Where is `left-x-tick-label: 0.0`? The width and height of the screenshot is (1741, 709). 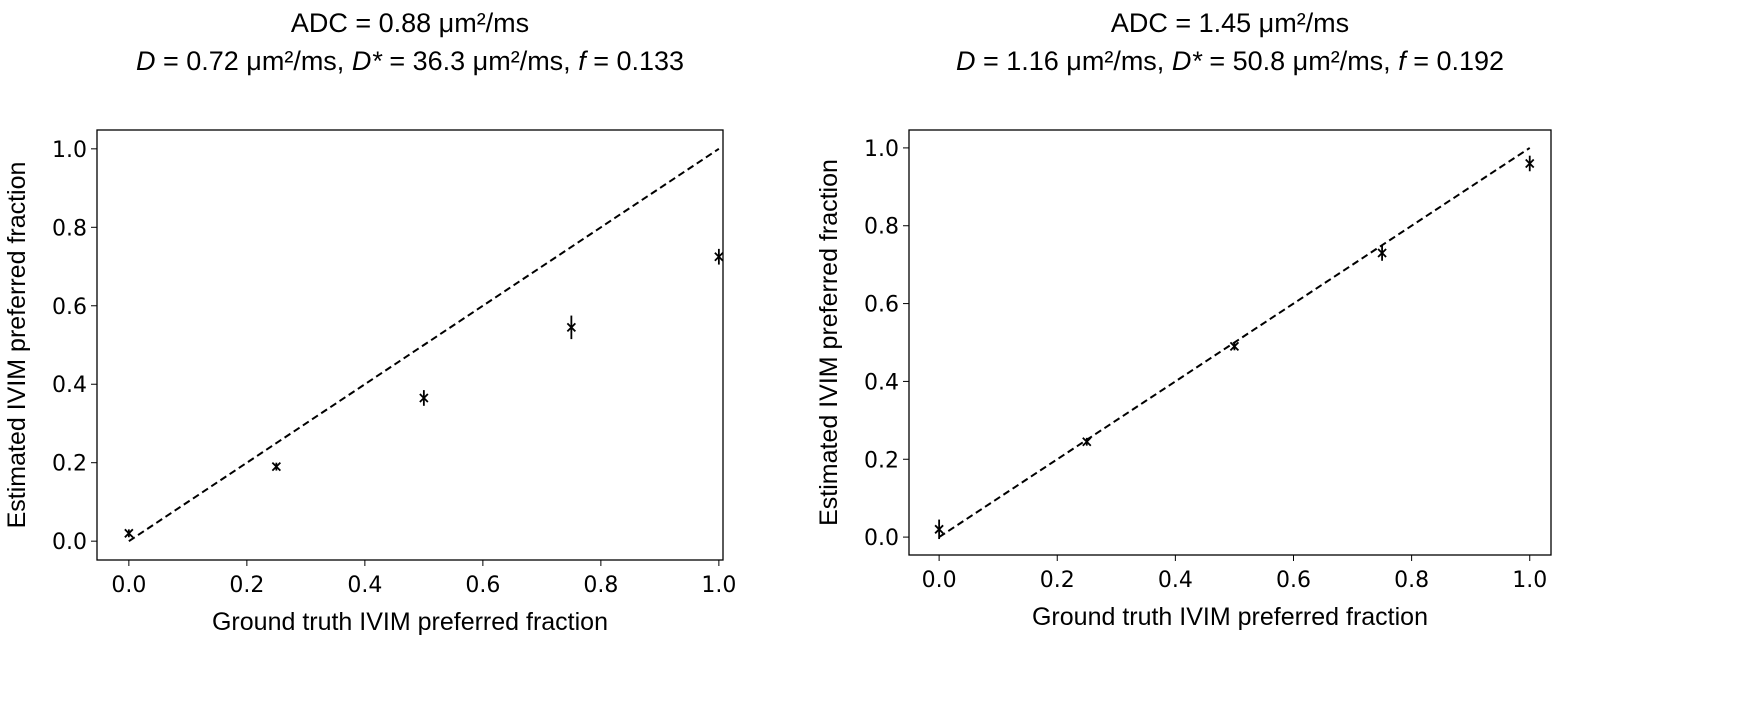 left-x-tick-label: 0.0 is located at coordinates (128, 585).